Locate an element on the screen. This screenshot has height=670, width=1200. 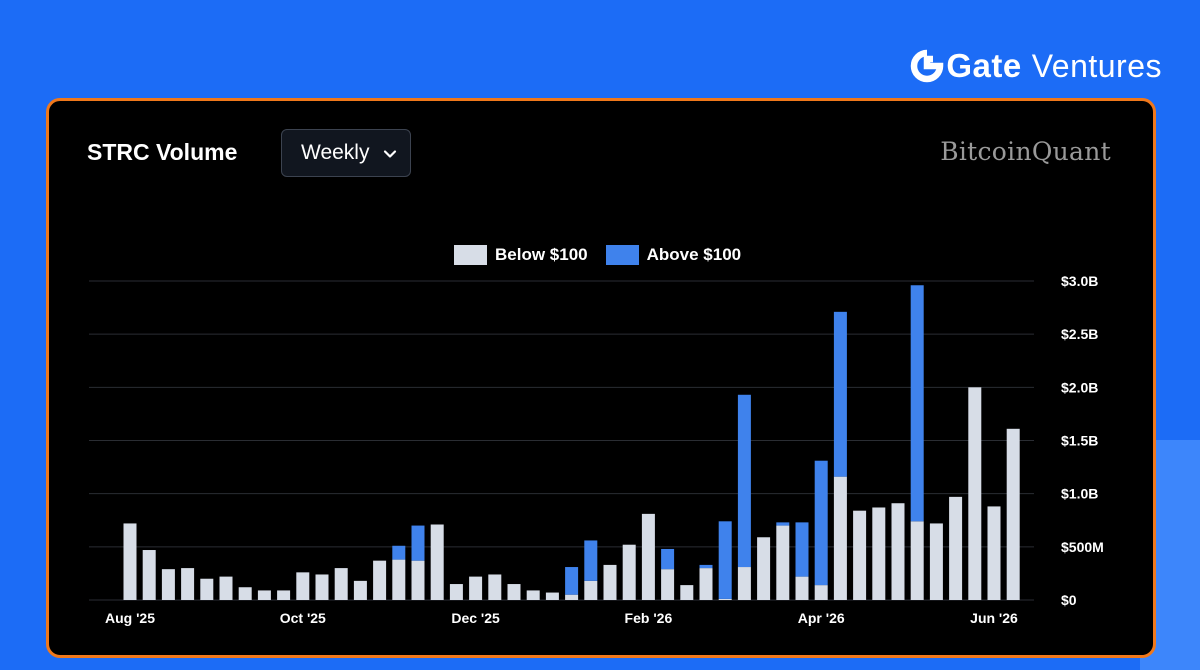
x-tick-label: Jun '26 is located at coordinates (994, 618).